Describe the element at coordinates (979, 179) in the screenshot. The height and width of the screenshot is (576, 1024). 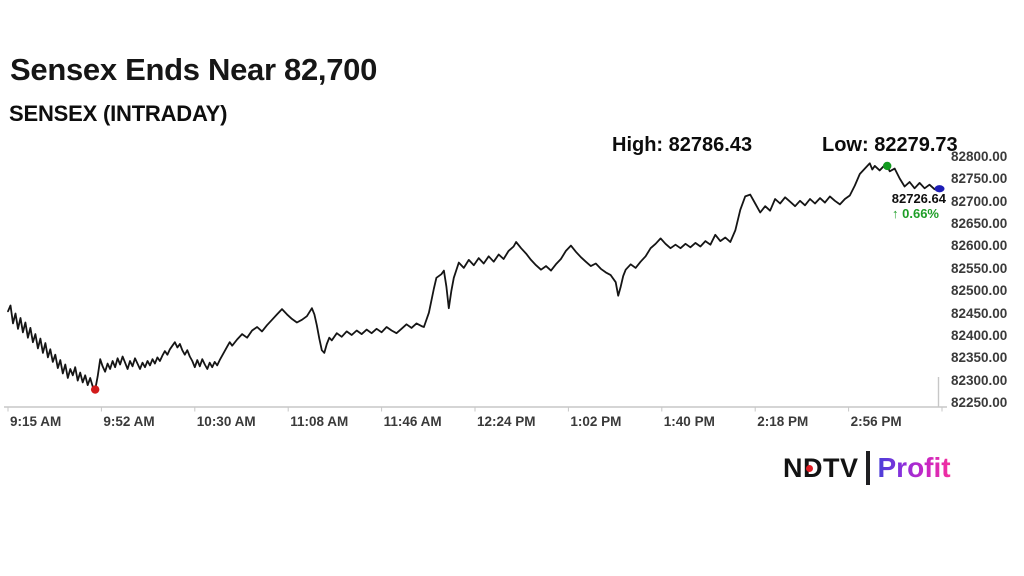
I see `y-axis-label: 82750.00` at that location.